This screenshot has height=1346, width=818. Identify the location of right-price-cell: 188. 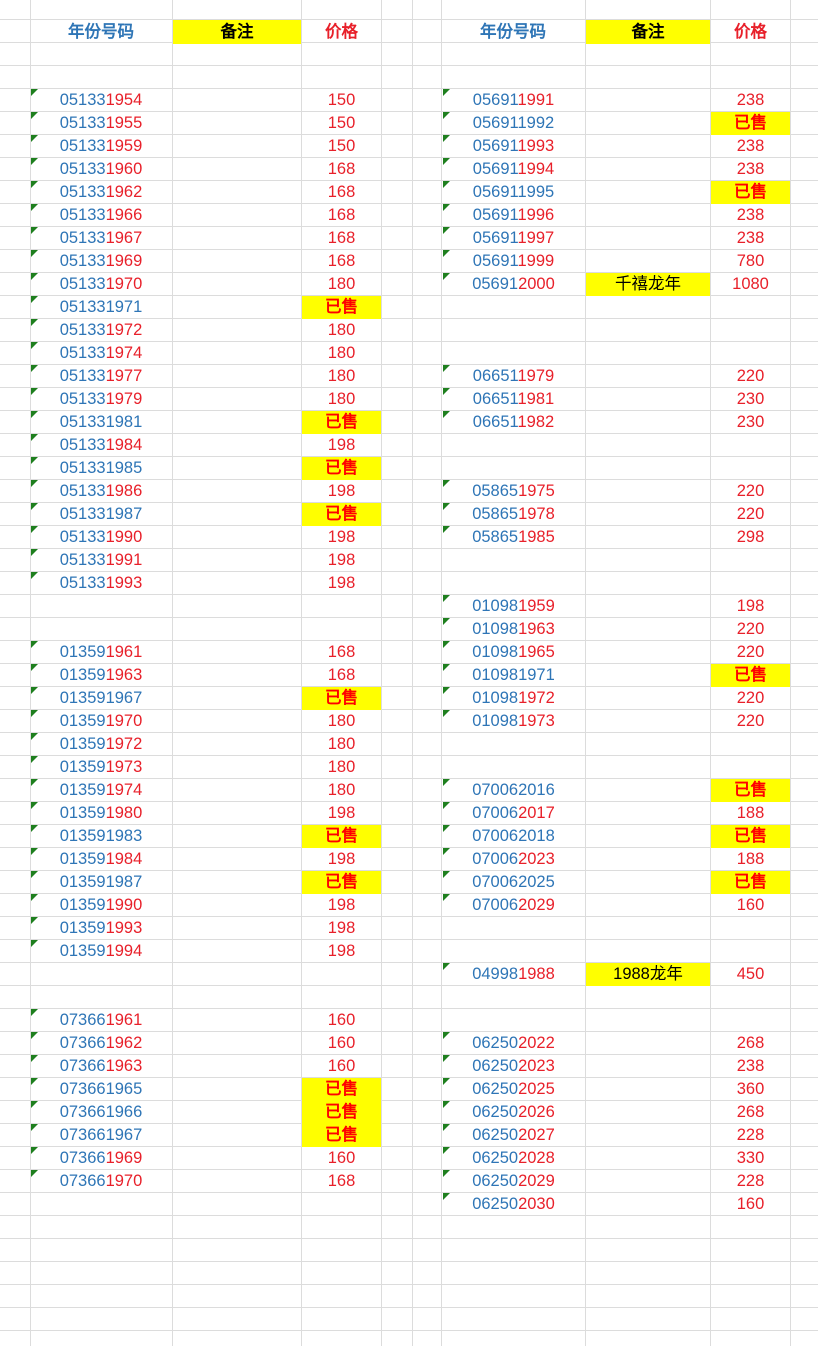
(750, 813).